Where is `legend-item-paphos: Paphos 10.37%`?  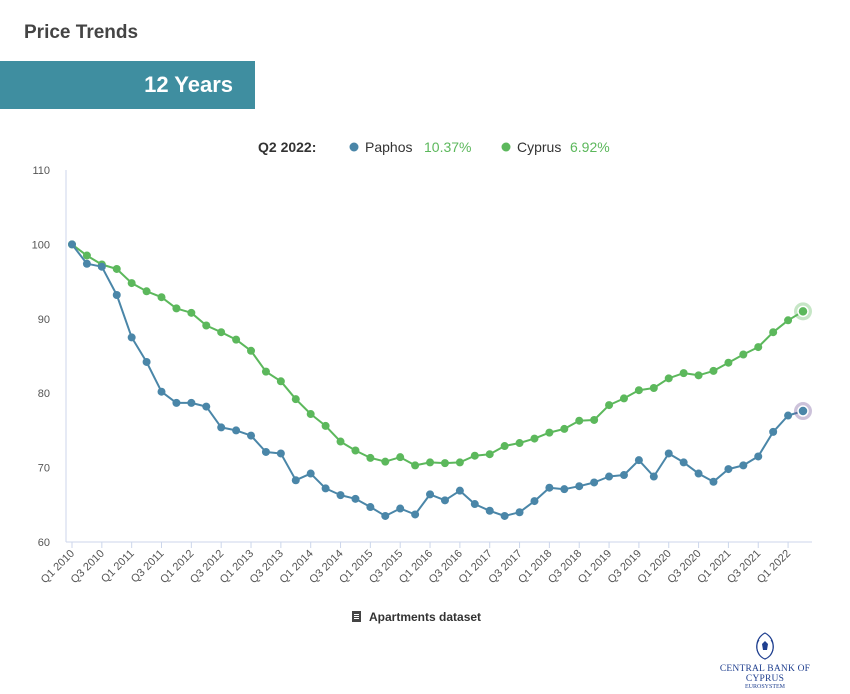 legend-item-paphos: Paphos 10.37% is located at coordinates (410, 147).